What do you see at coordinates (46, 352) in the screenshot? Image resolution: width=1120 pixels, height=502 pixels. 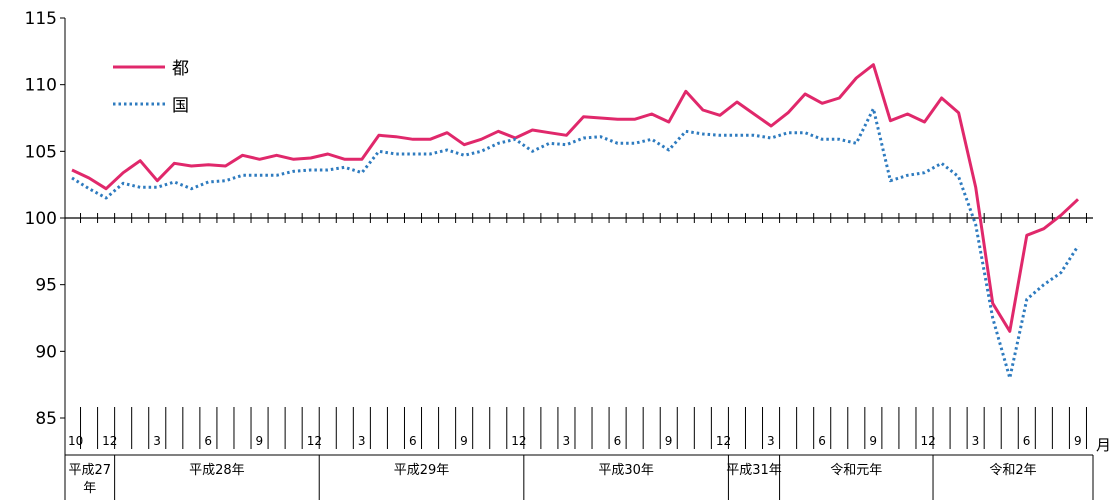 I see `y-tick-label: 90` at bounding box center [46, 352].